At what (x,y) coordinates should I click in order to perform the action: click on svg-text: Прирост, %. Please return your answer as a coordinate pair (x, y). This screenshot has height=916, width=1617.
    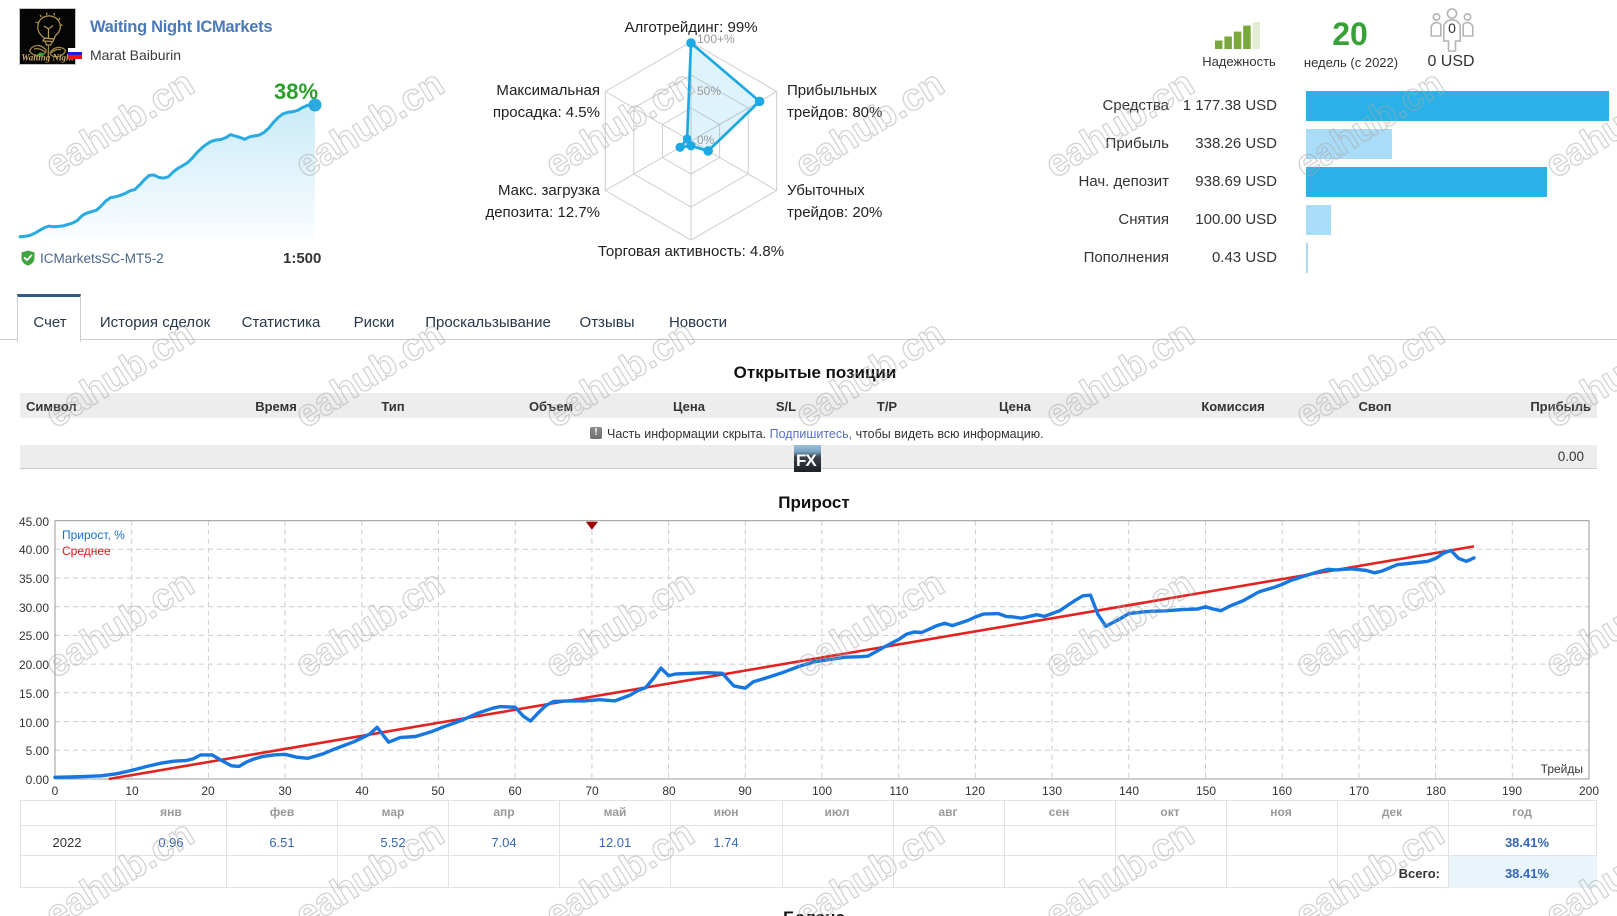
    Looking at the image, I should click on (93, 535).